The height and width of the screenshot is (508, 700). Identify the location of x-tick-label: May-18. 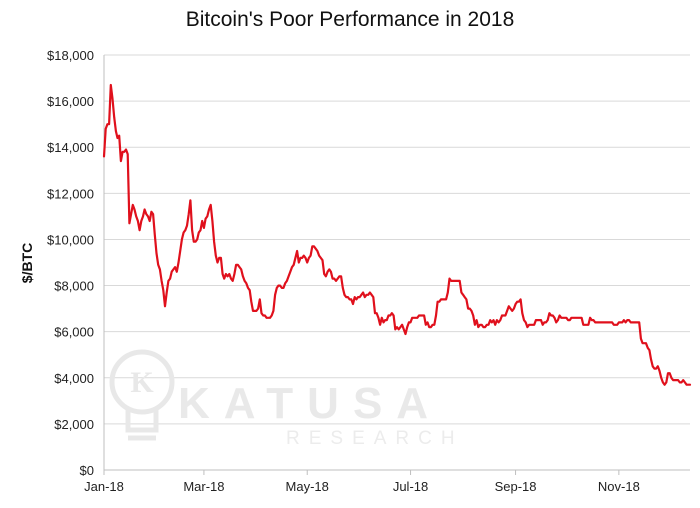
(307, 486).